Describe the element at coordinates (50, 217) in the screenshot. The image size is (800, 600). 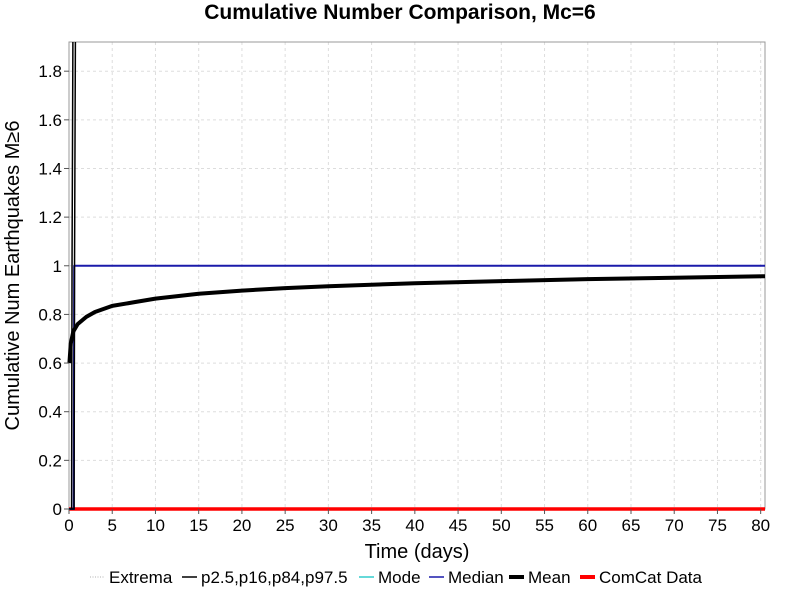
I see `y-tick-label: 1.2` at that location.